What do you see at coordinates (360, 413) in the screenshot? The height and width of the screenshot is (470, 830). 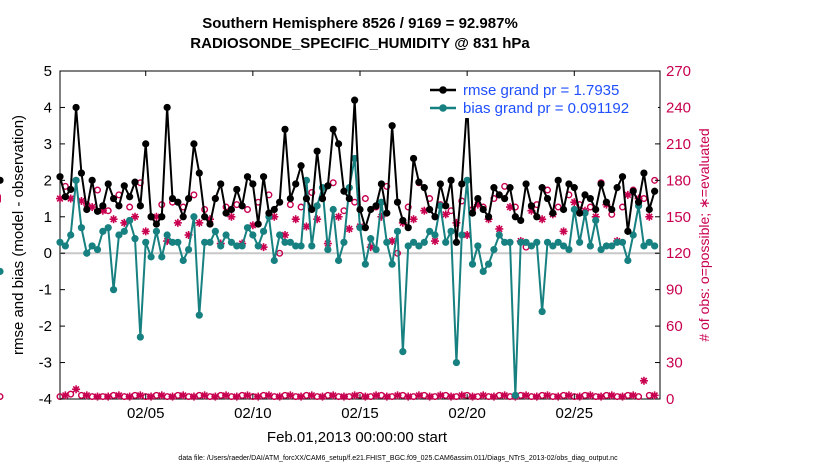 I see `x-tick-label: 02/15` at bounding box center [360, 413].